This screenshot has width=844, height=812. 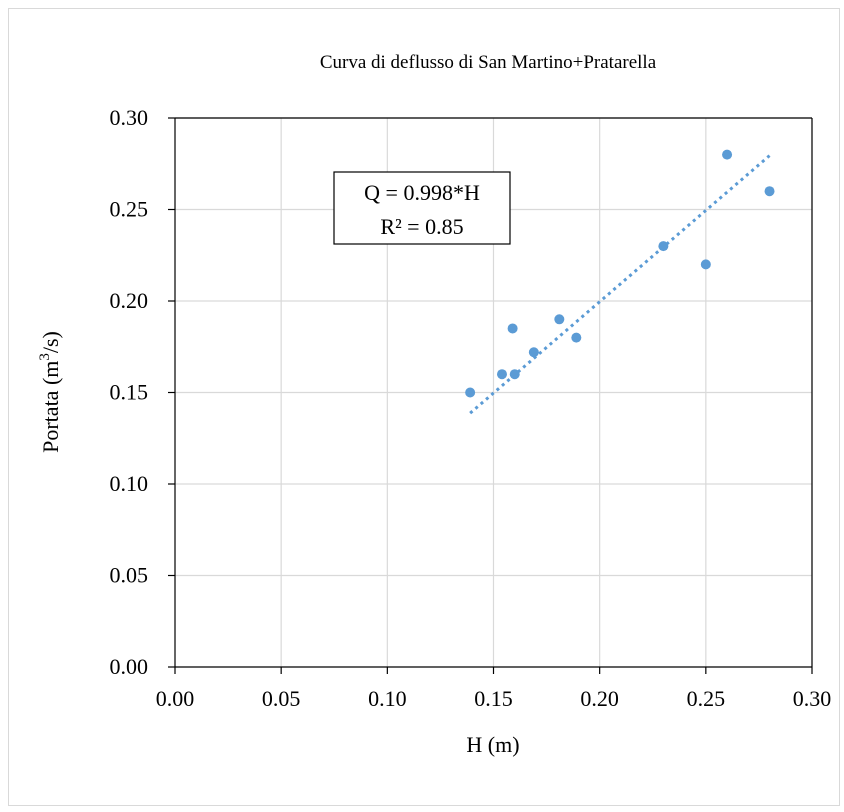 I want to click on x-tick-labels: 0.00 0.05 0.10 0.15 0.20 0.25 0.30, so click(x=494, y=698).